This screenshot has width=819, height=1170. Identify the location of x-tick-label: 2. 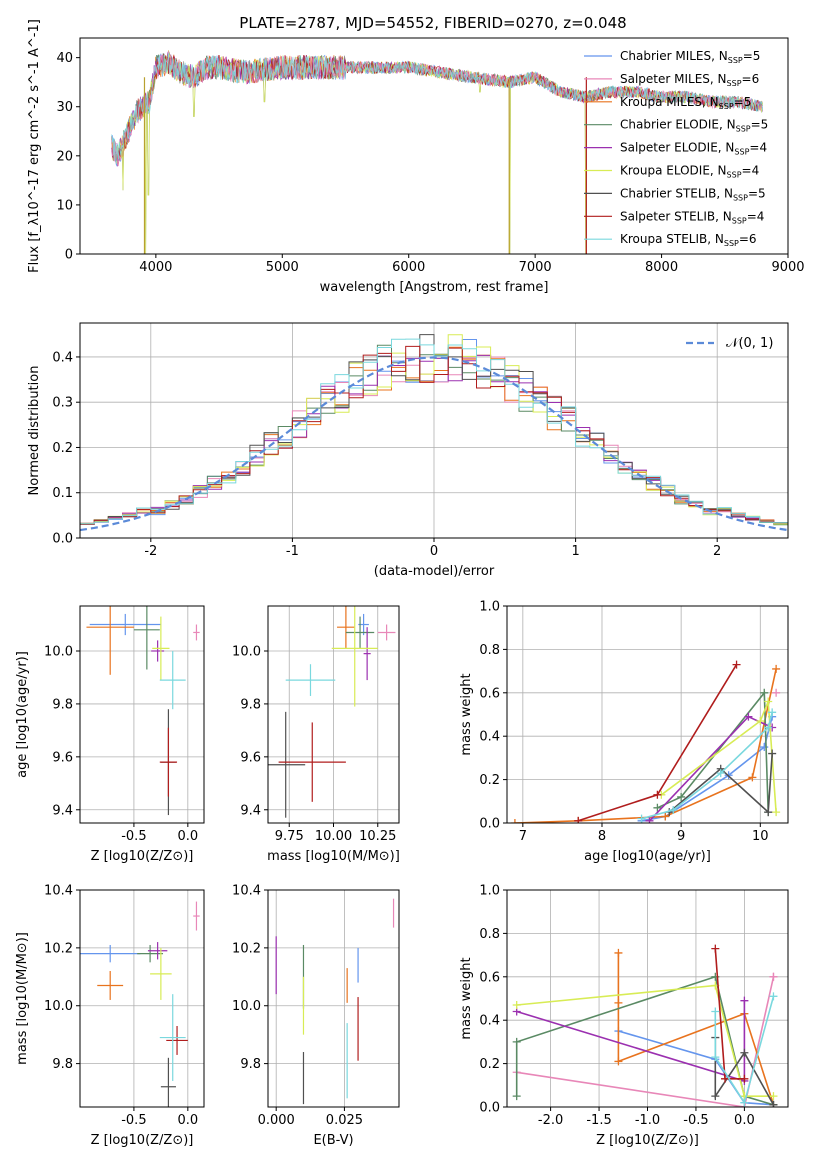
(717, 551).